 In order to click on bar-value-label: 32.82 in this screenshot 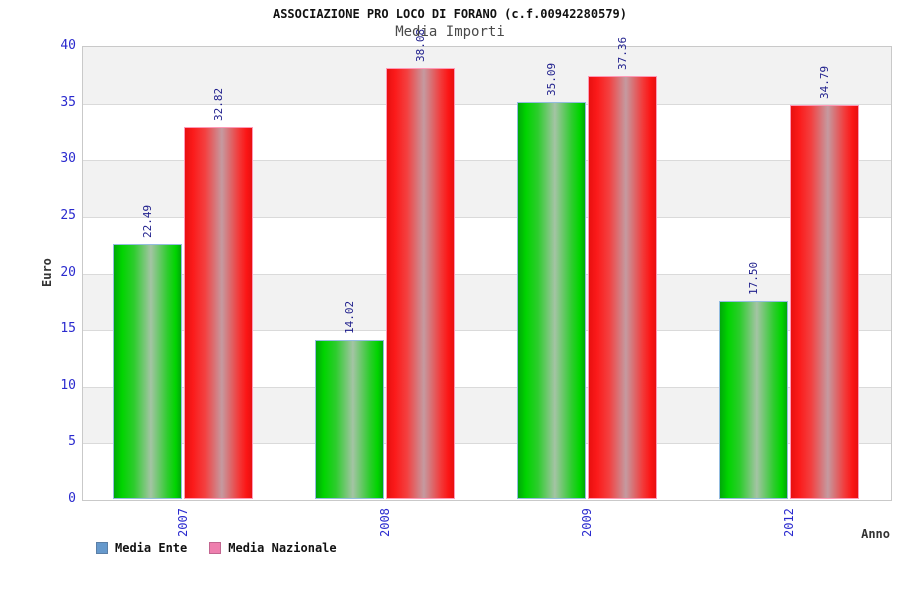, I will do `click(218, 105)`.